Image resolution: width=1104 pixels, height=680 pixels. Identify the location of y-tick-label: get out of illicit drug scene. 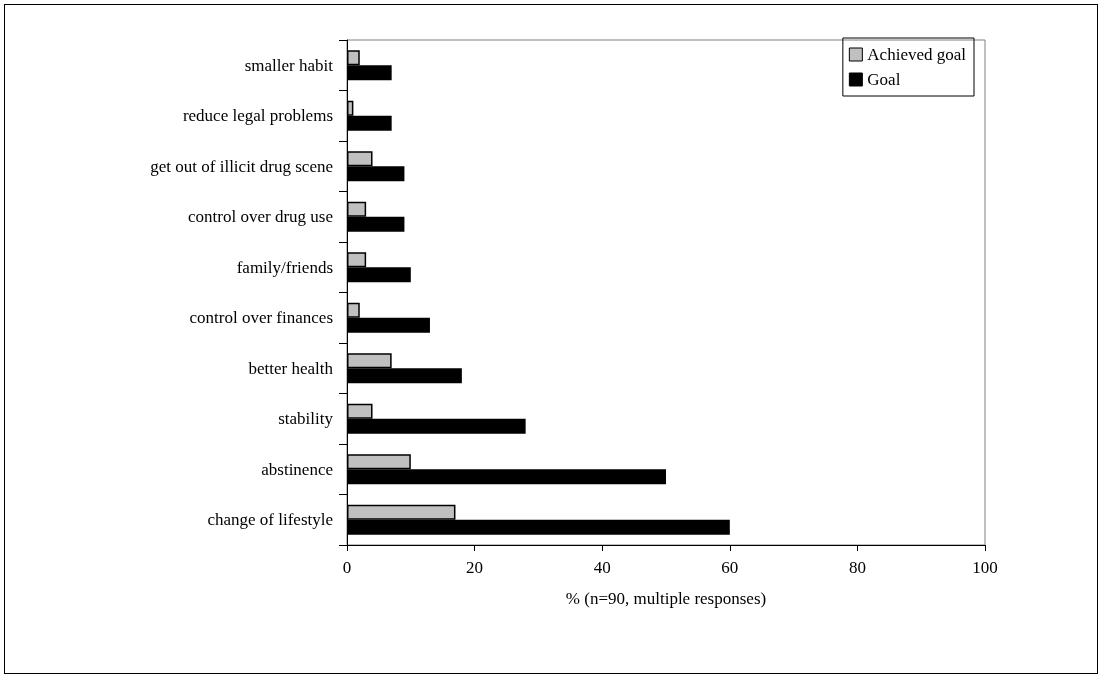
(241, 166).